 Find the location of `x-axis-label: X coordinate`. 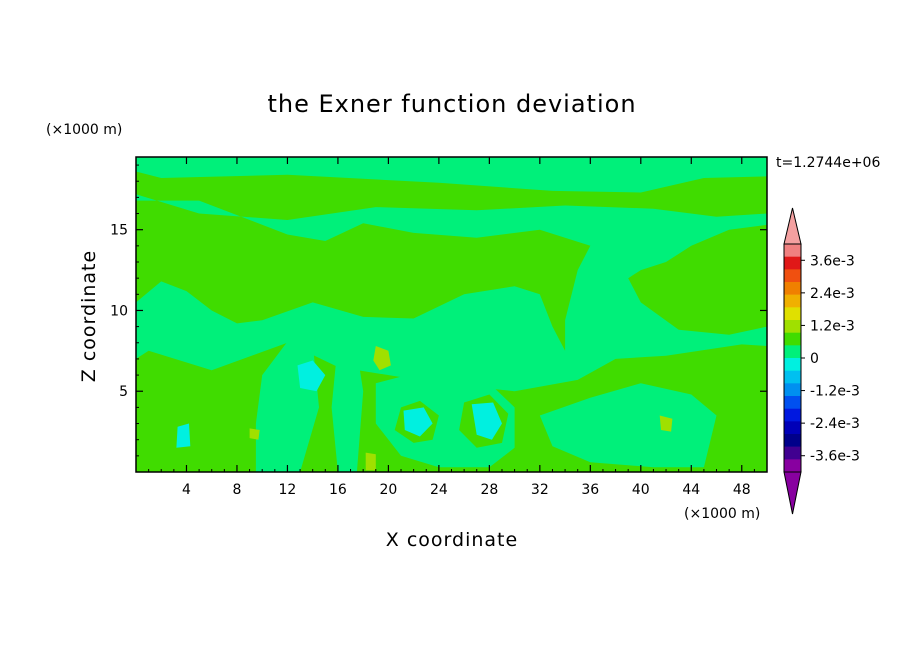

x-axis-label: X coordinate is located at coordinates (452, 540).